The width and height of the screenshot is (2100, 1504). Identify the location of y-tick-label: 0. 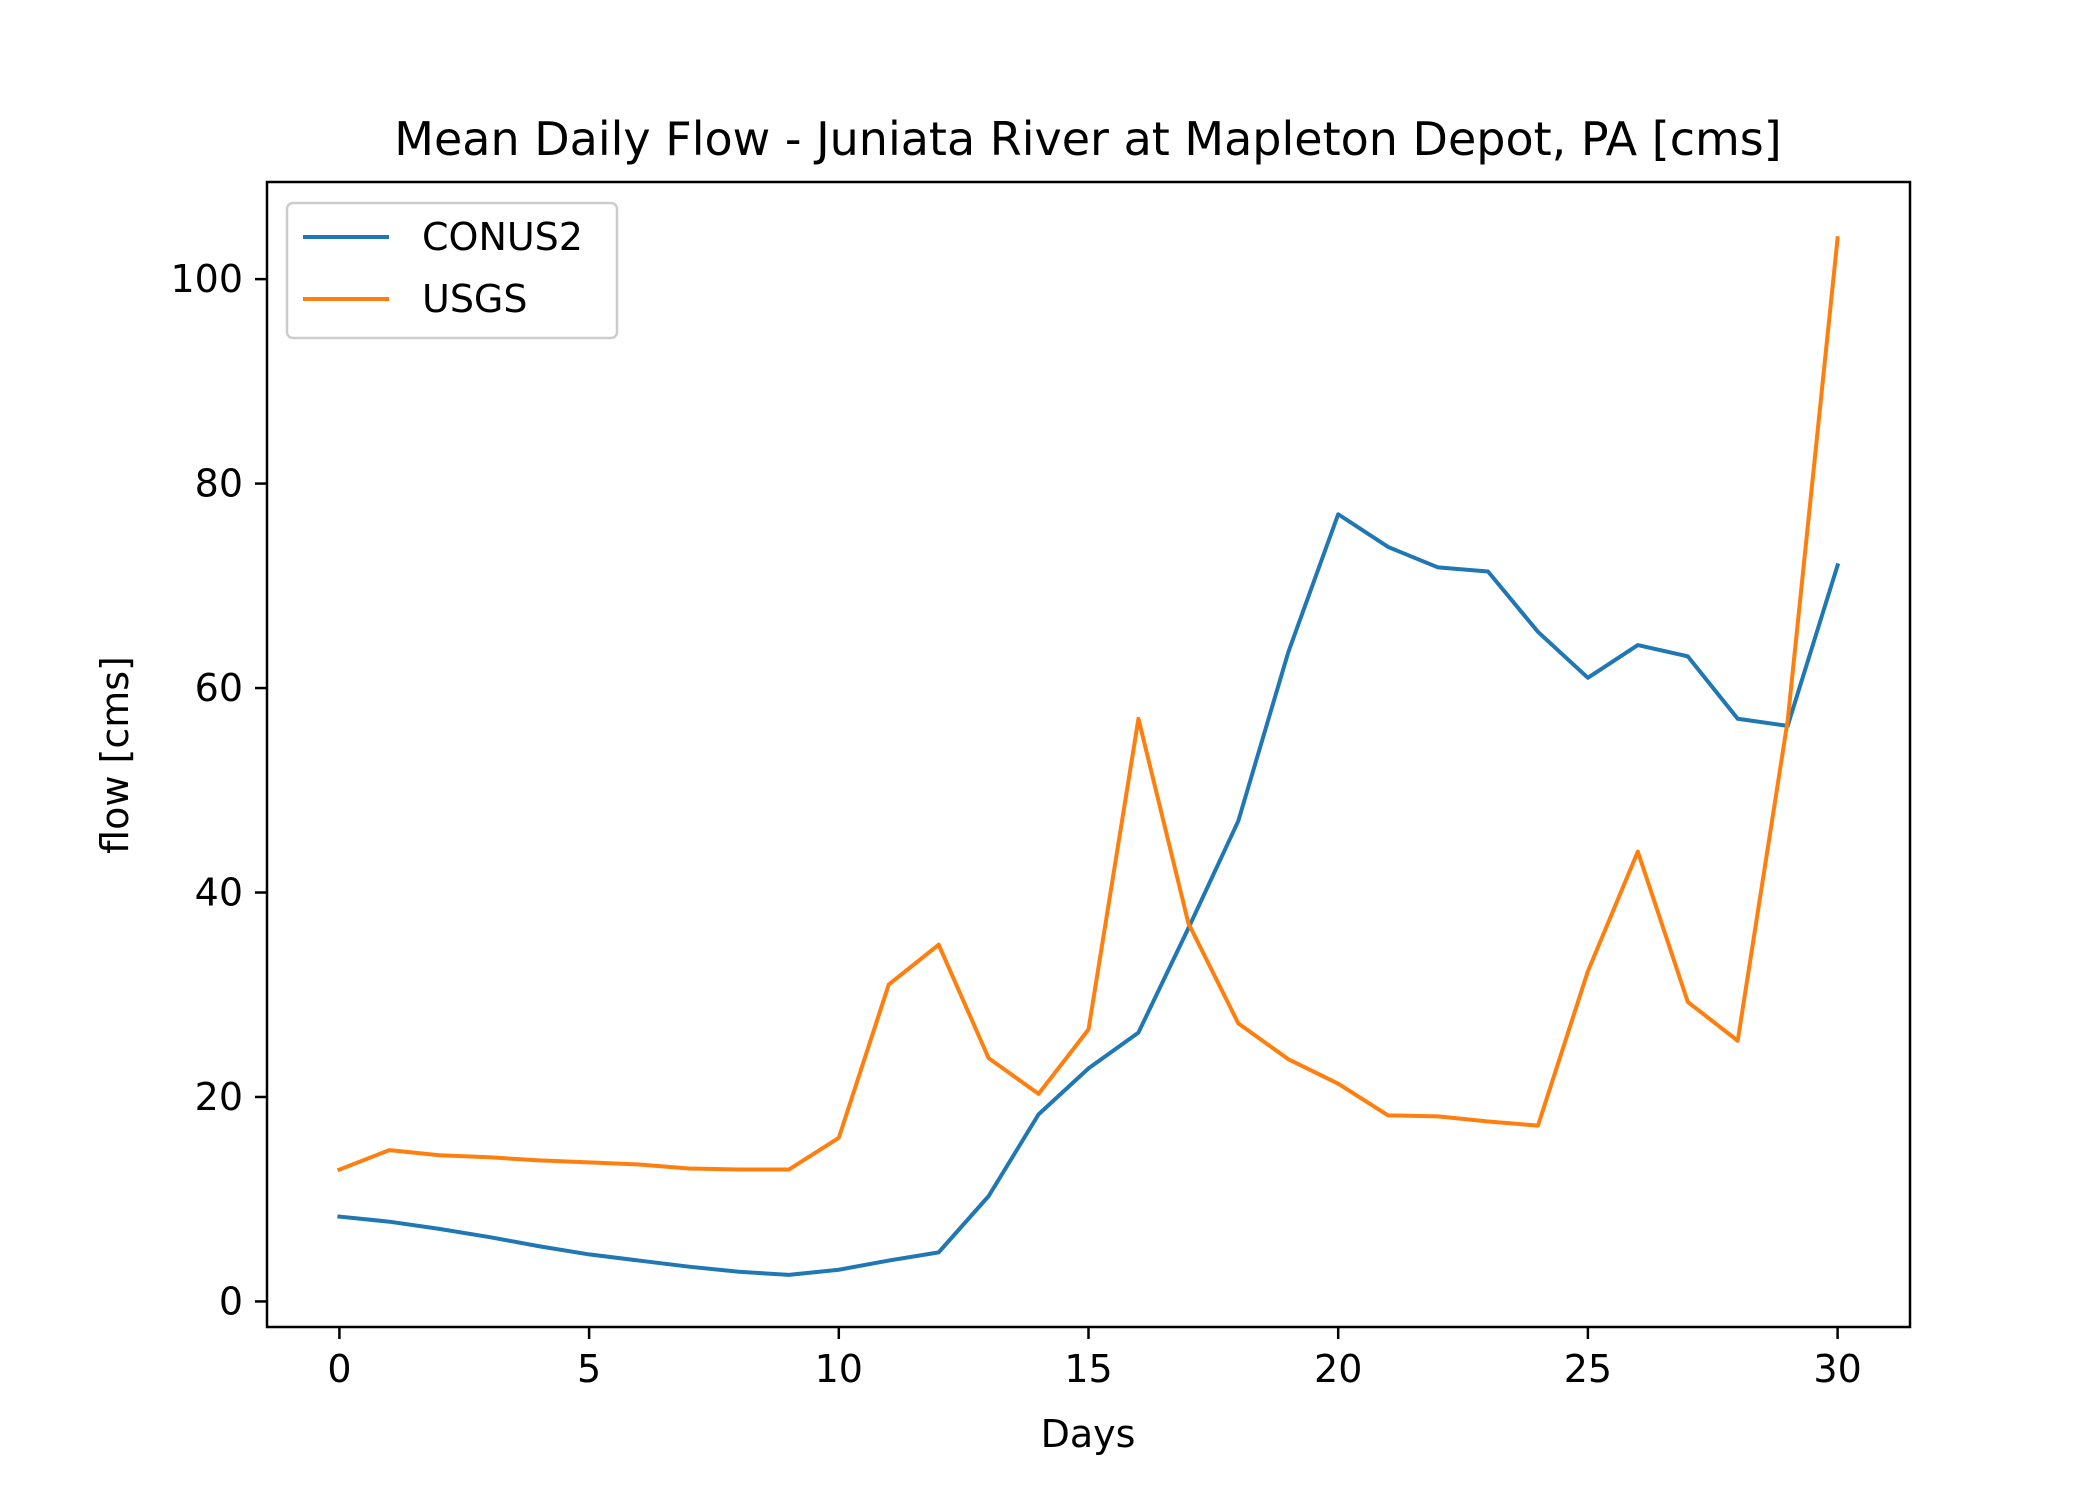
(231, 1301).